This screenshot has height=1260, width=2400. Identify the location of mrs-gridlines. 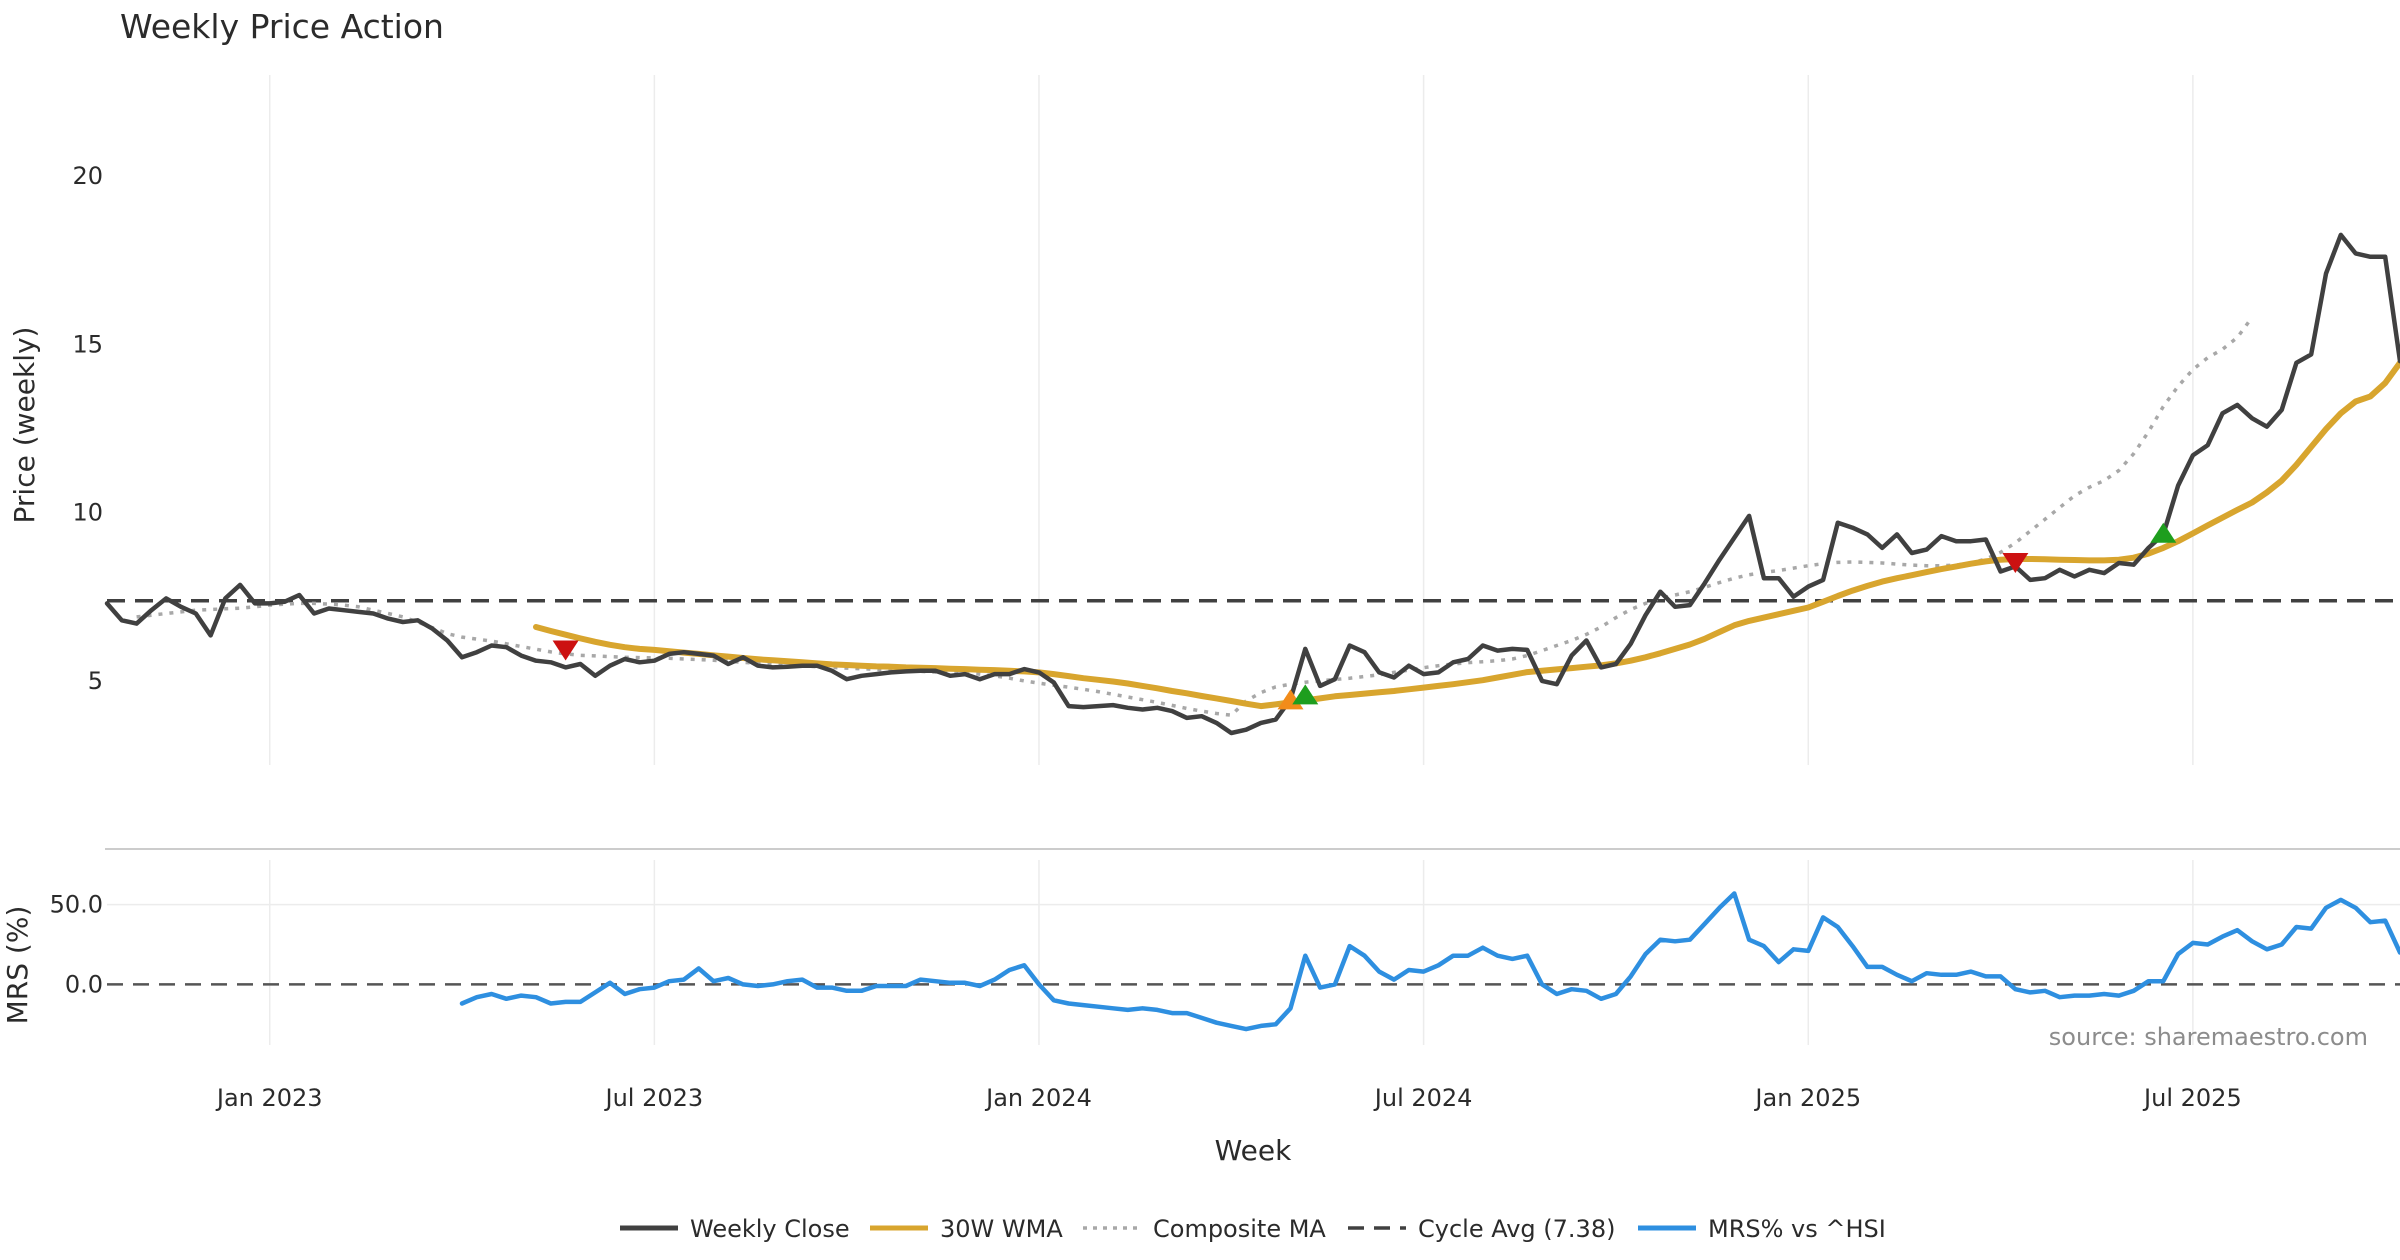
(1253, 952).